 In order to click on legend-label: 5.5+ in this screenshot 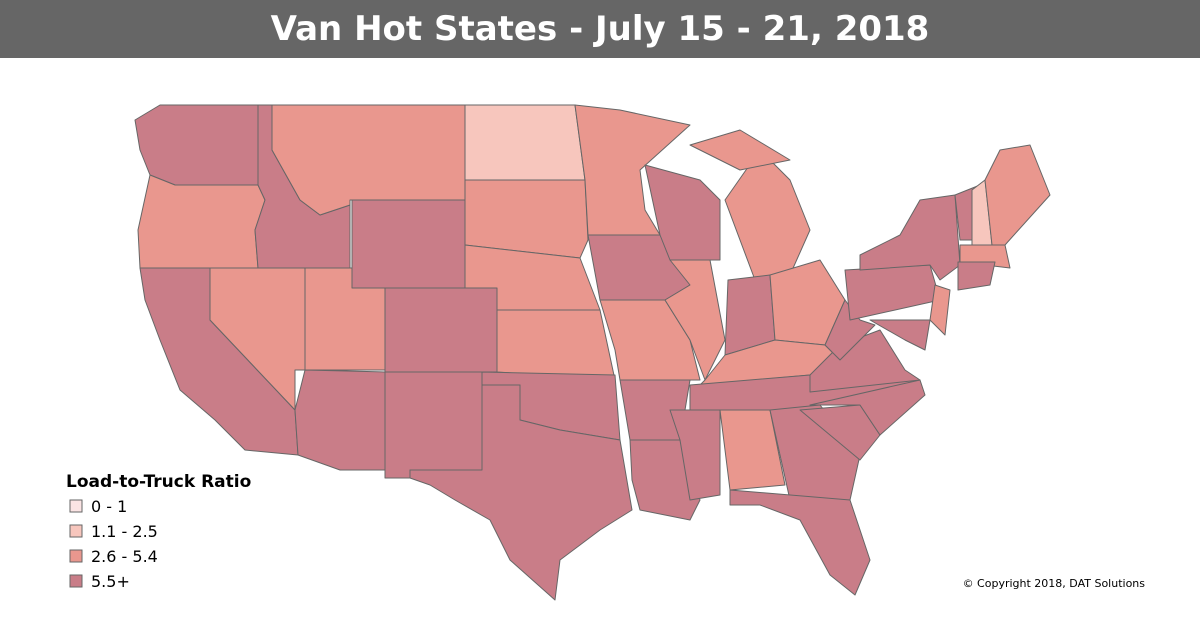, I will do `click(110, 581)`.